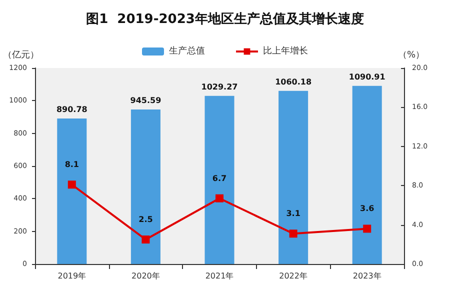 The width and height of the screenshot is (450, 294). I want to click on data-label: 1090.91, so click(367, 77).